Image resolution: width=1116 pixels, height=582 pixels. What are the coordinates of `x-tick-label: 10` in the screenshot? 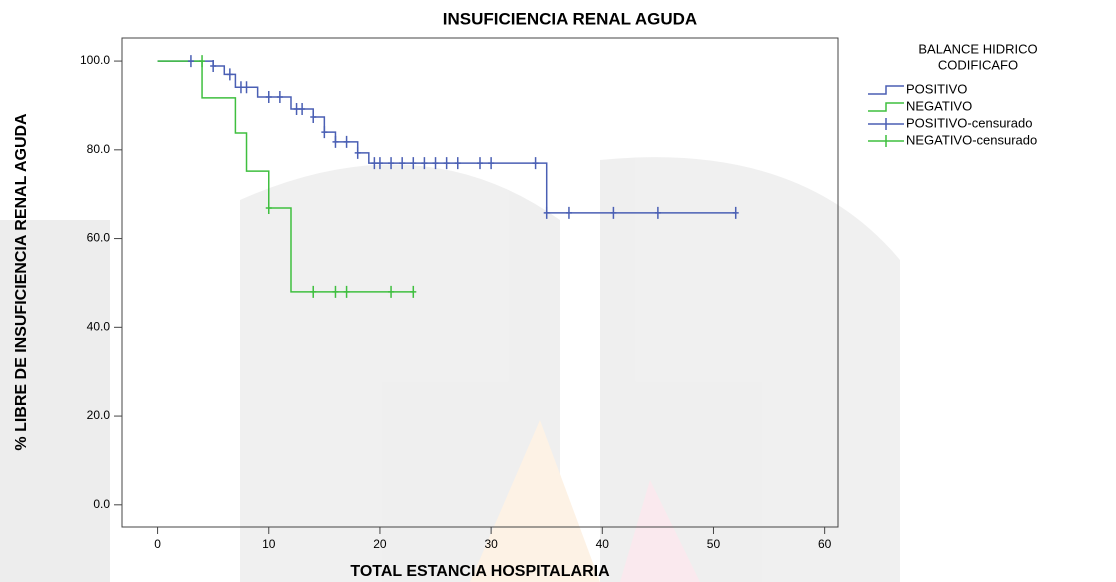 It's located at (269, 544).